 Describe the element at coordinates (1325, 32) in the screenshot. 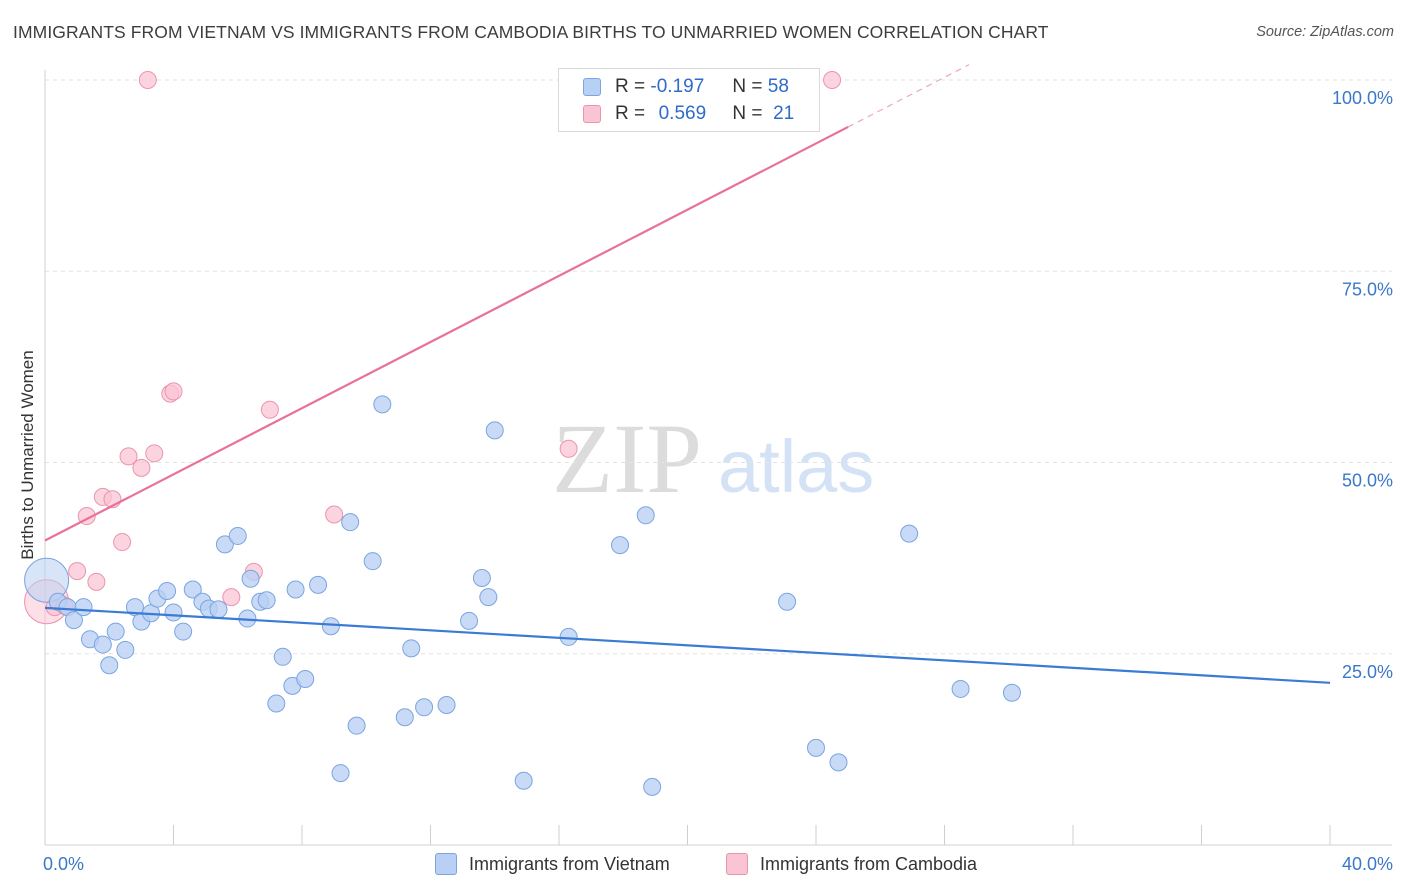

I see `source-label: Source: ZipAtlas.com` at that location.